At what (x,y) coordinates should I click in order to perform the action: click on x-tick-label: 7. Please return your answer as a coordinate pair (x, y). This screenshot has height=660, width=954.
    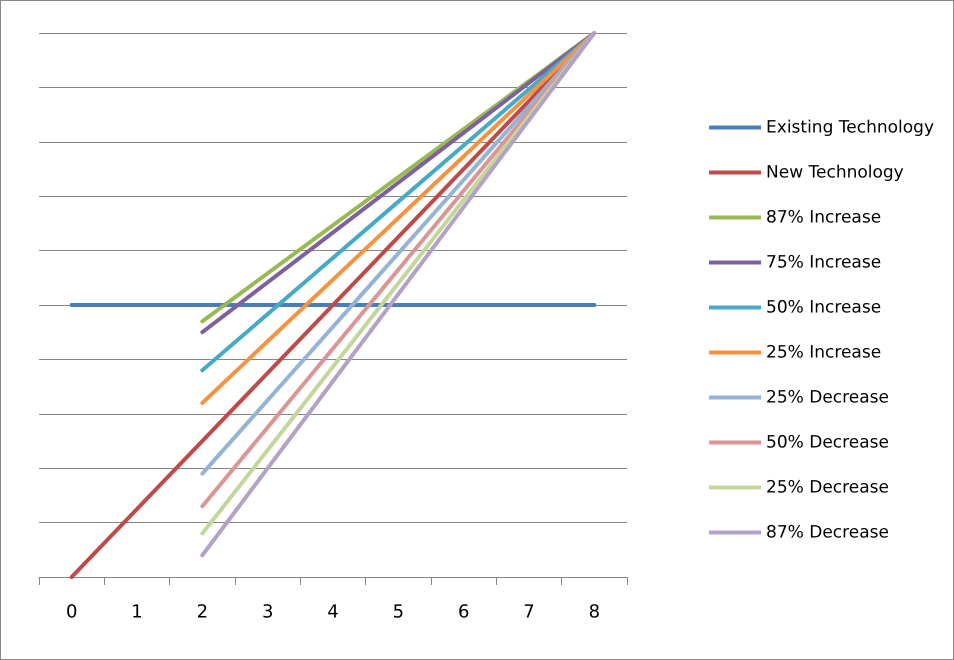
    Looking at the image, I should click on (529, 612).